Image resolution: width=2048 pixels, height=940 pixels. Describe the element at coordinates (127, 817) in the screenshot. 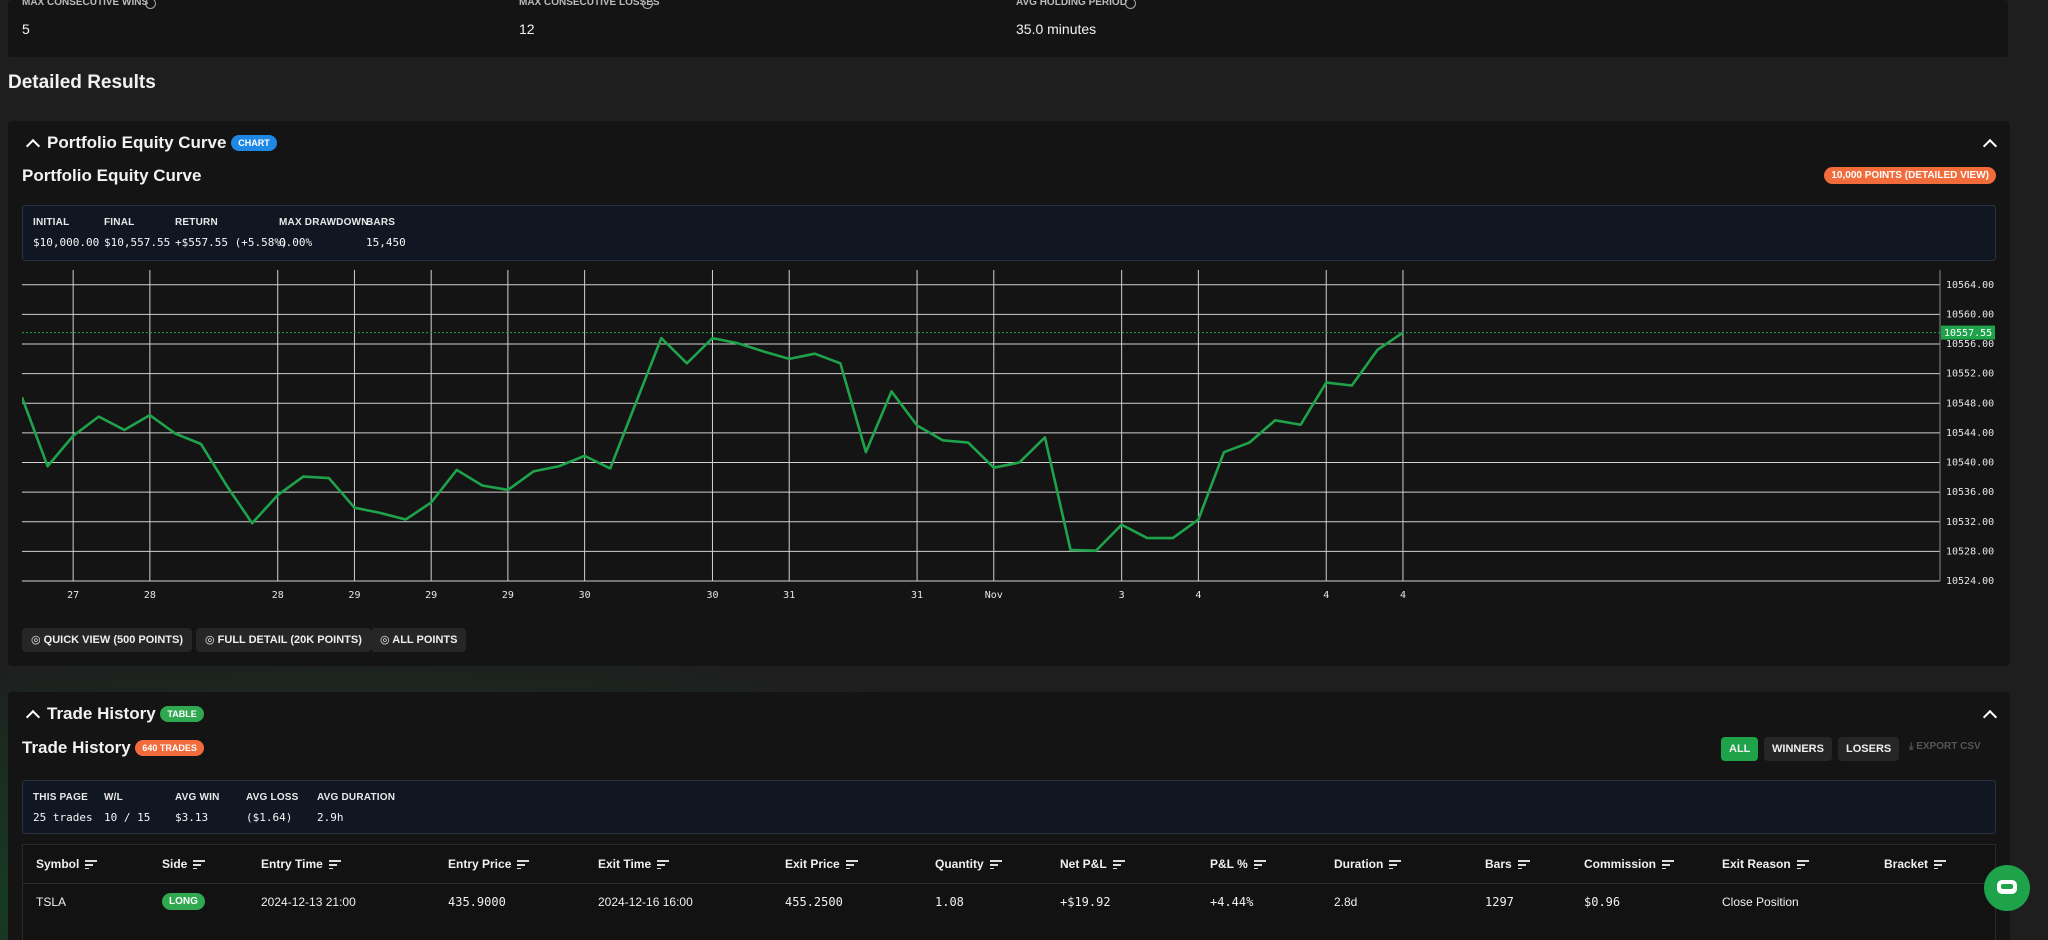

I see `stat-value: 10 / 15` at that location.